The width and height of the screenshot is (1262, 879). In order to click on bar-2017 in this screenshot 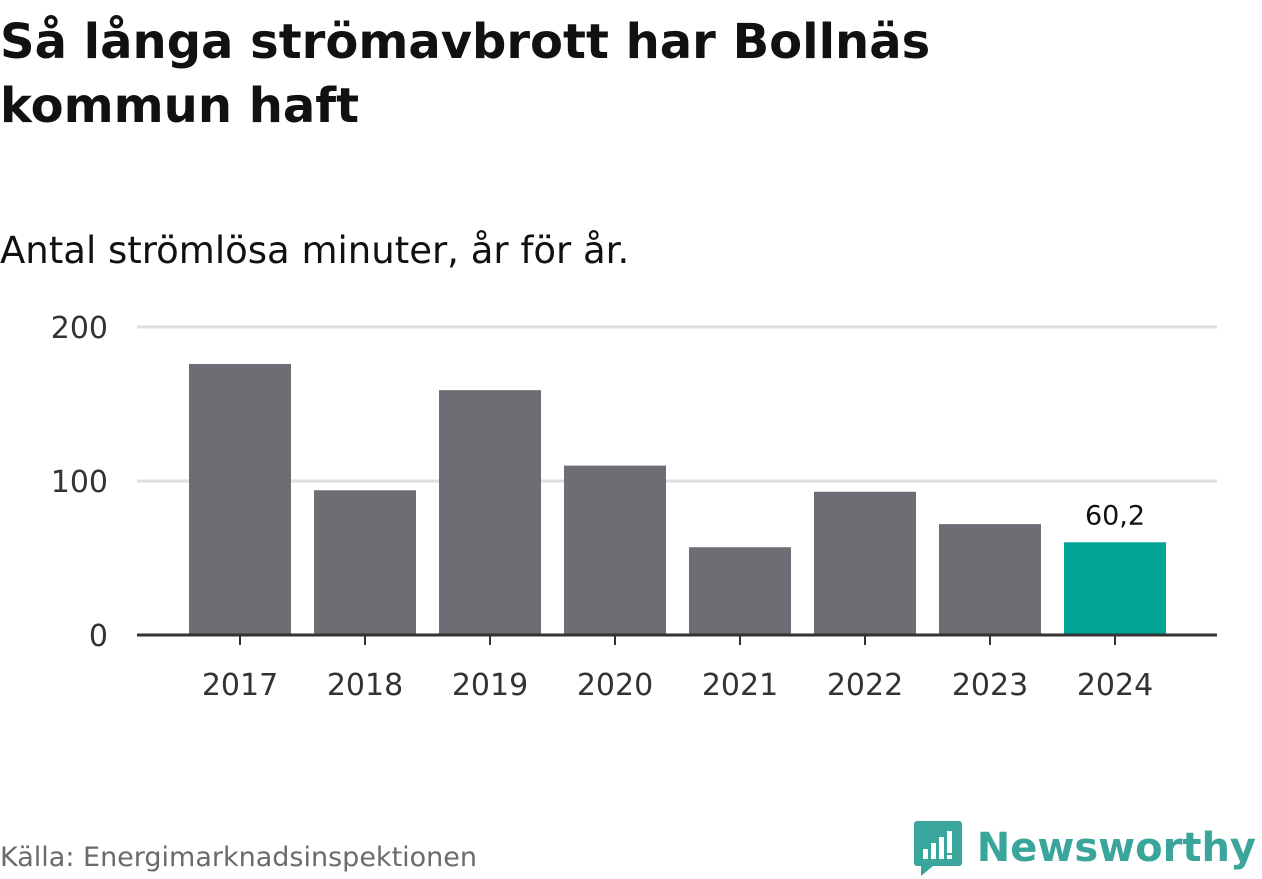, I will do `click(240, 499)`.